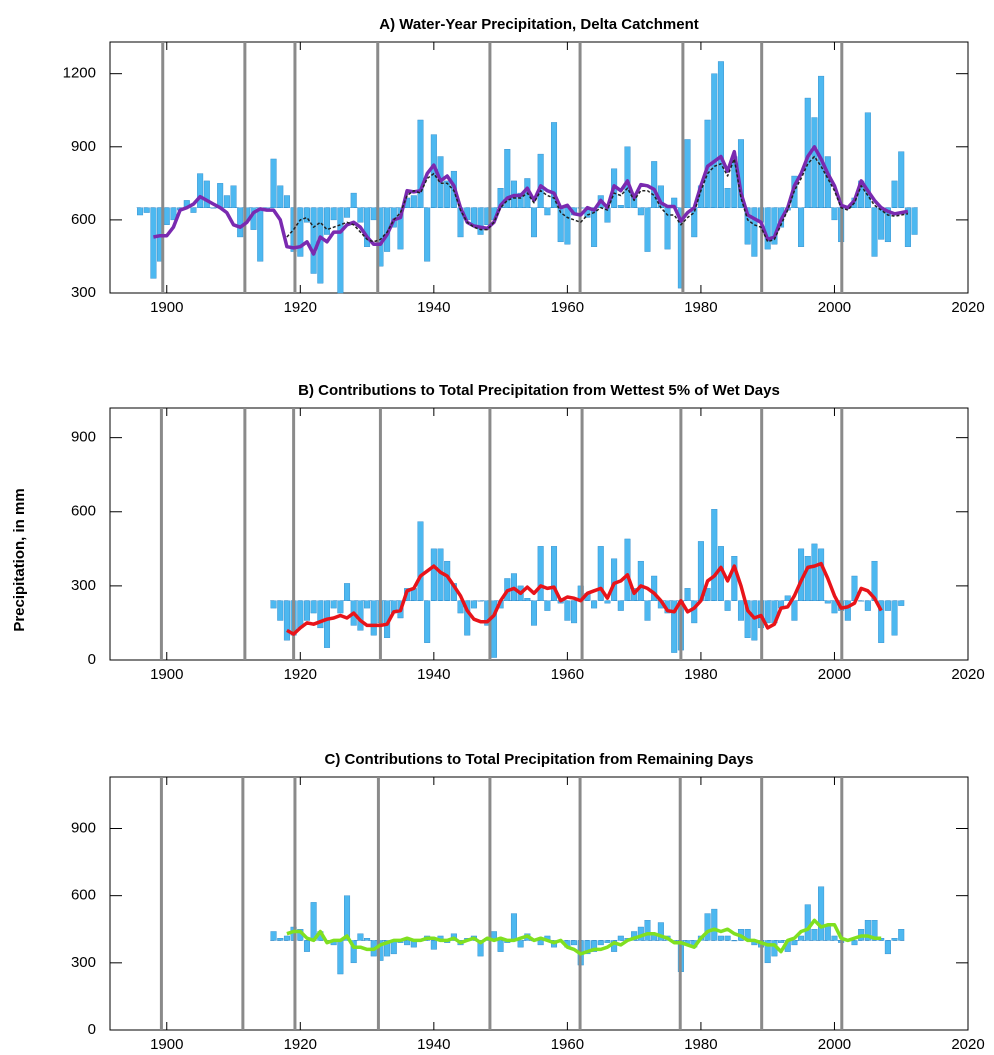 The width and height of the screenshot is (994, 1055). What do you see at coordinates (834, 674) in the screenshot?
I see `x-tick-label: 2000` at bounding box center [834, 674].